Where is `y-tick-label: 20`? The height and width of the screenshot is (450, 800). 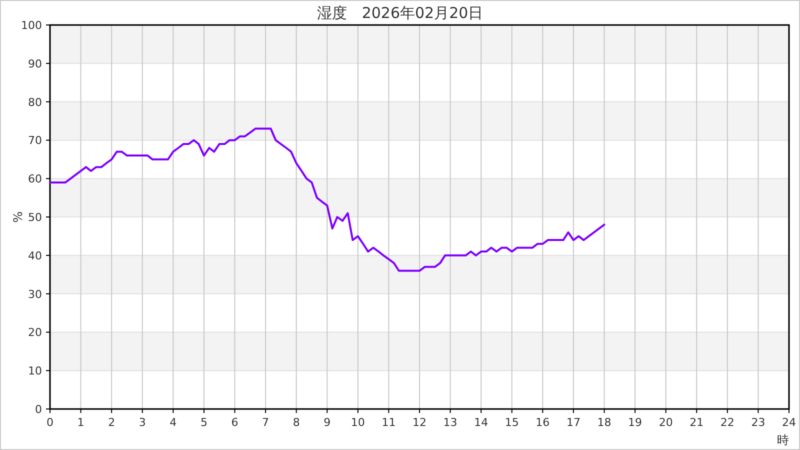
y-tick-label: 20 is located at coordinates (35, 333).